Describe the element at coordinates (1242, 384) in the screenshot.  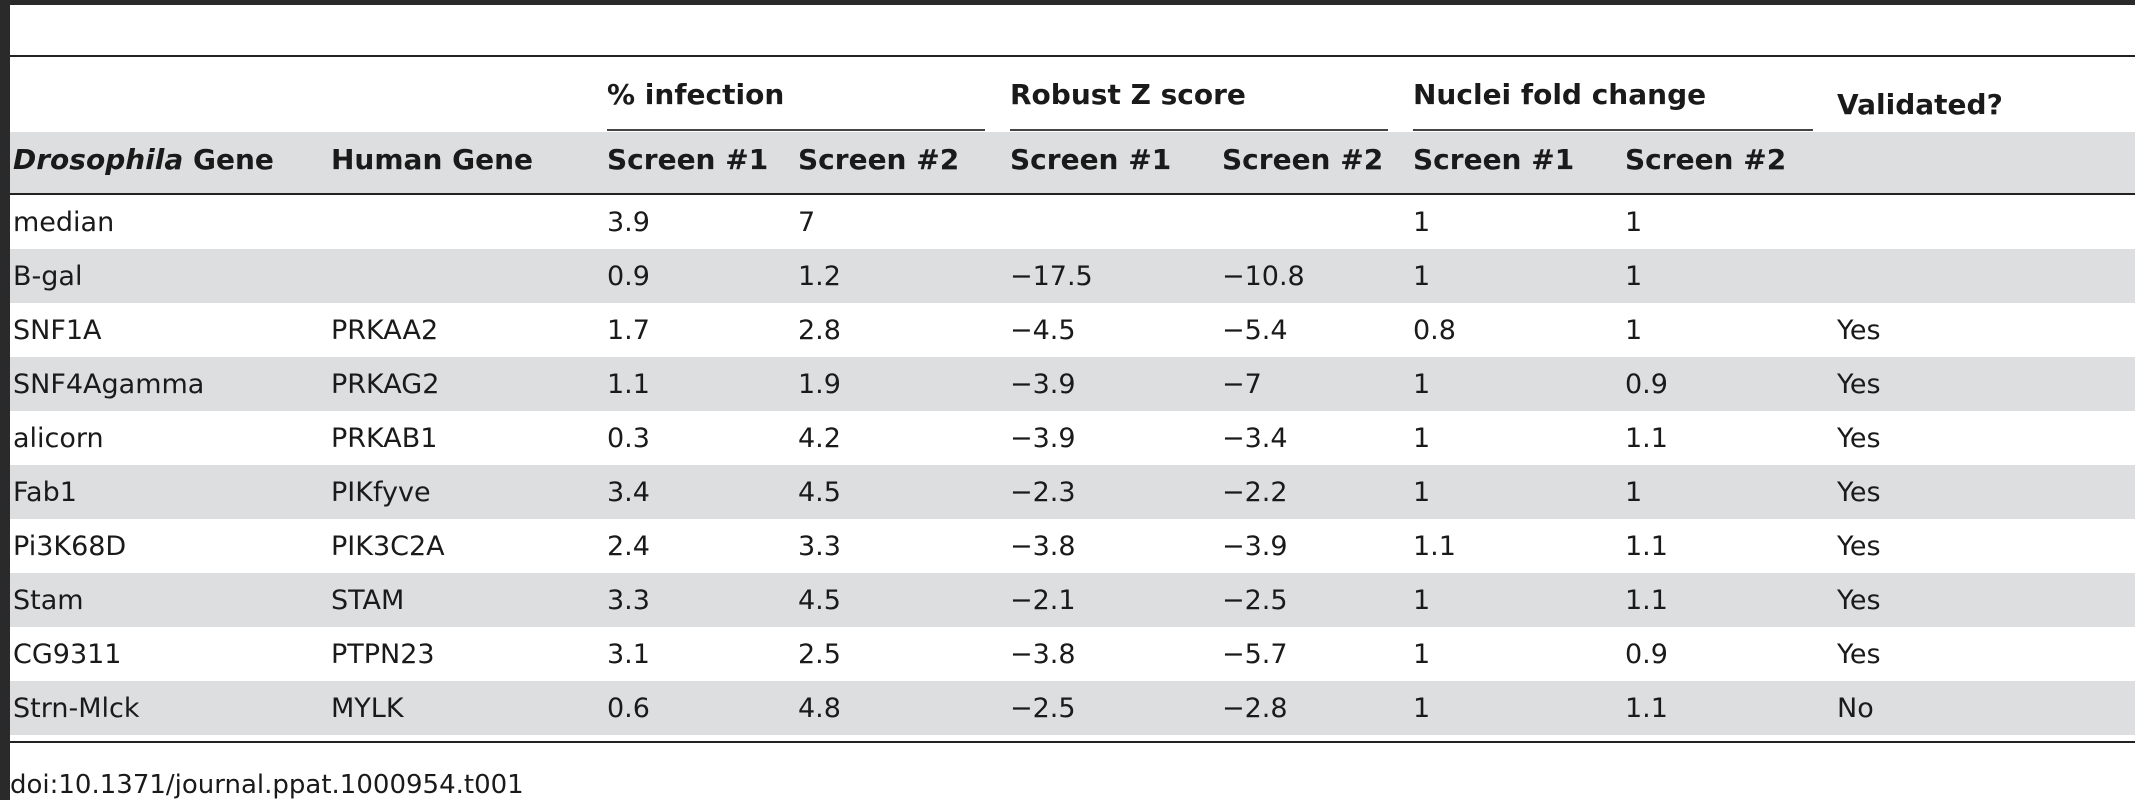
I see `cell-z-screen2: −7` at that location.